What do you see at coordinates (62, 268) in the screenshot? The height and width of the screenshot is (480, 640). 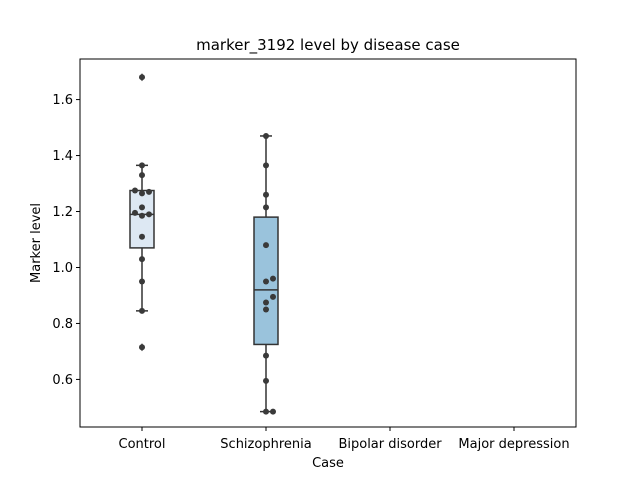 I see `y-tick-label: 1.0` at bounding box center [62, 268].